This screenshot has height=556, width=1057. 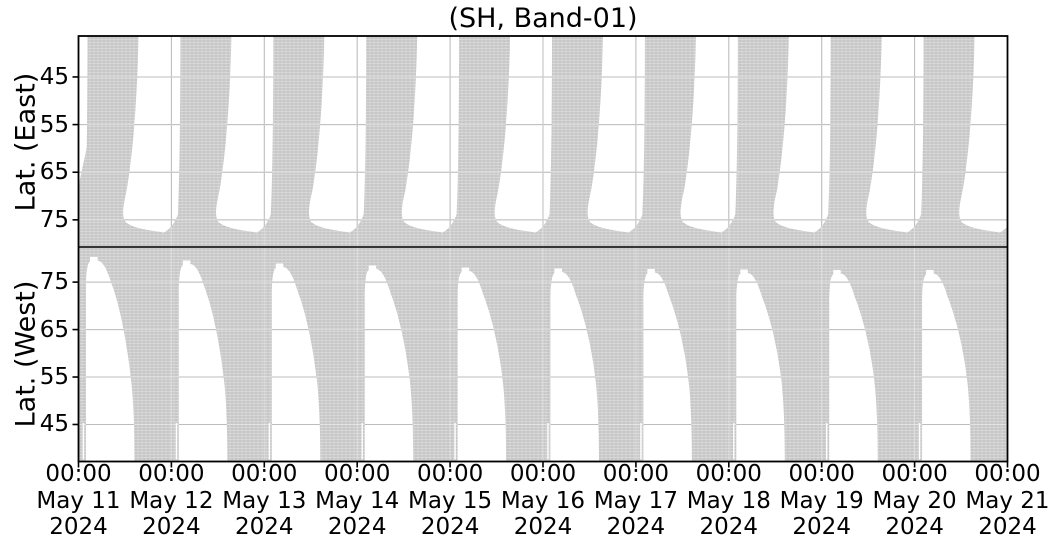 What do you see at coordinates (728, 500) in the screenshot?
I see `x-tick-label: 00:00 May 18 2024` at bounding box center [728, 500].